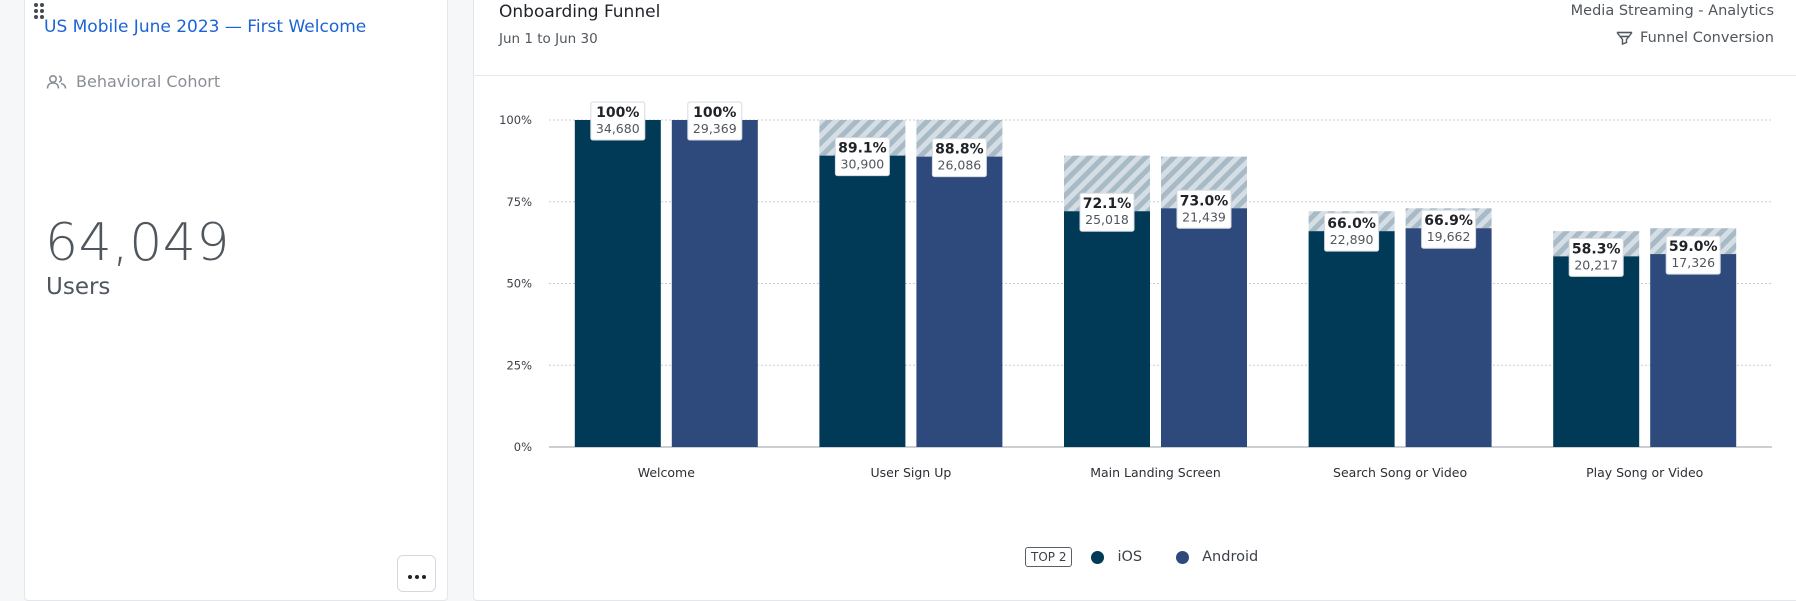  Describe the element at coordinates (1158, 557) in the screenshot. I see `chart-legend: TOP 2 iOS Android` at that location.